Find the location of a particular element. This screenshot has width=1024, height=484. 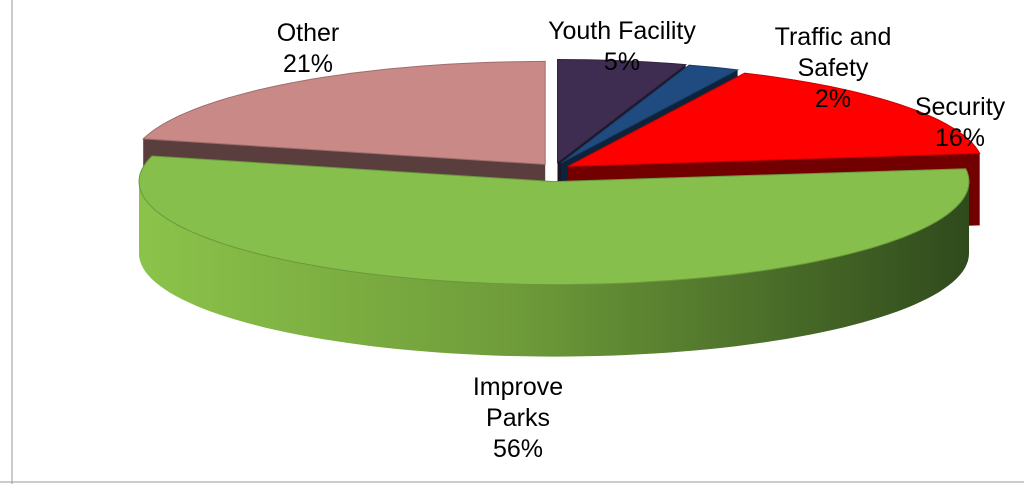

slice-value: 21% is located at coordinates (308, 64).